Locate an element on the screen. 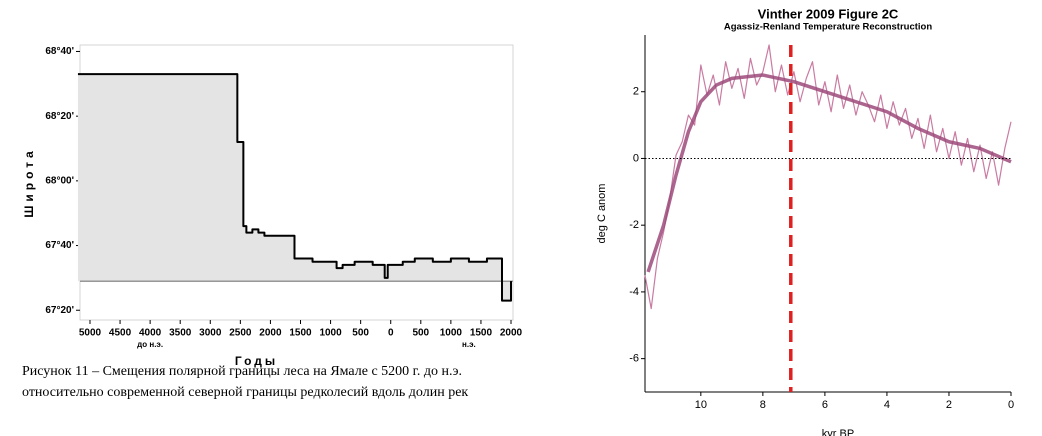  chart-title: Vinther 2009 Figure 2C is located at coordinates (828, 13).